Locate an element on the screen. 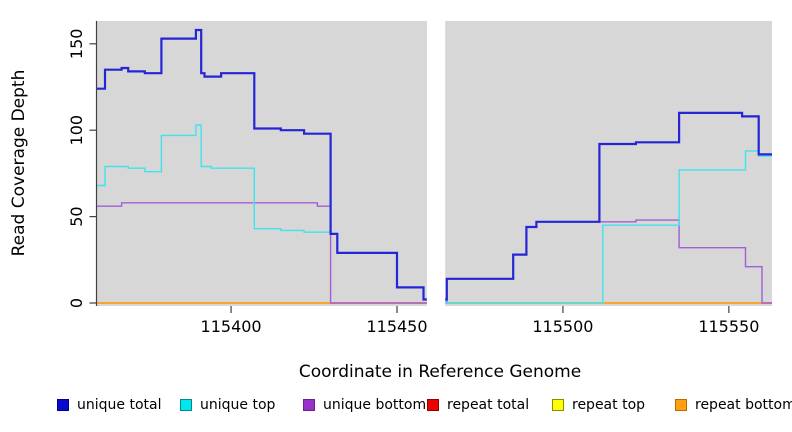 The width and height of the screenshot is (792, 432). legend-label: unique total is located at coordinates (119, 405).